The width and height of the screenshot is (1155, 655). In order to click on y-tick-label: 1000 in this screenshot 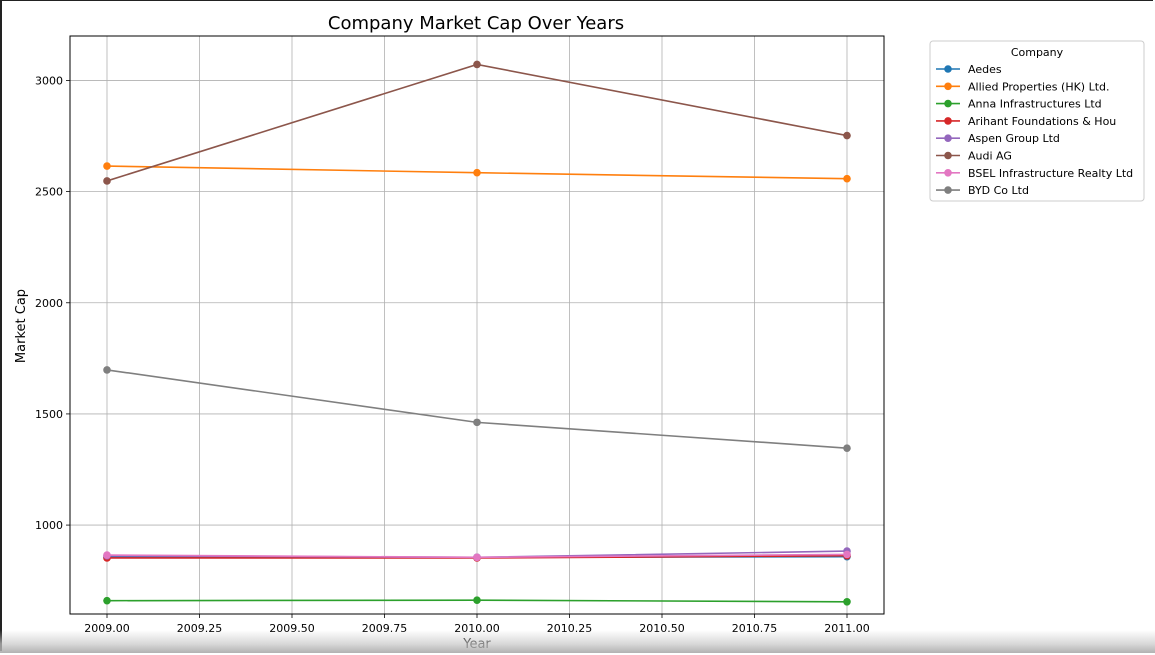, I will do `click(49, 525)`.